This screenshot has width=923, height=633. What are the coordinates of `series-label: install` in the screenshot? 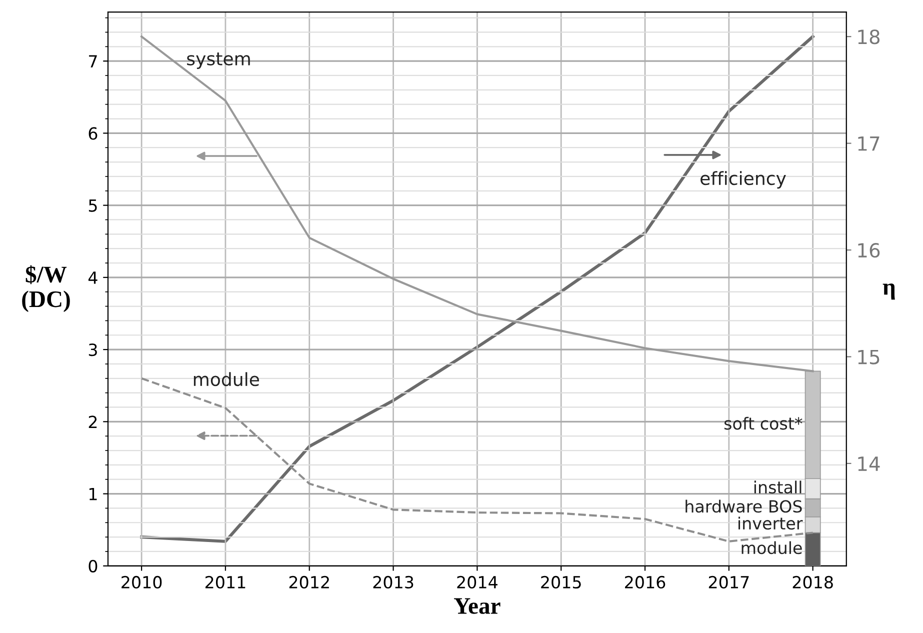 It's located at (778, 487).